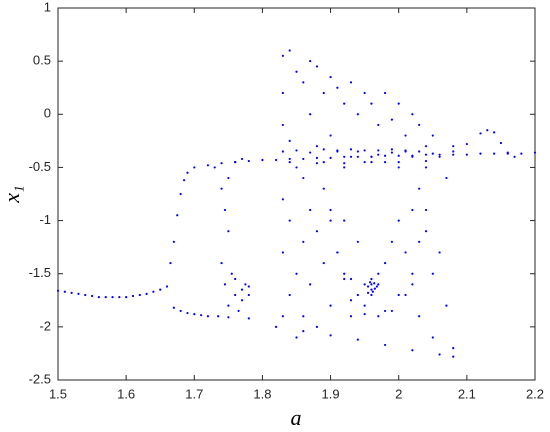  I want to click on y-tick-label: -1, so click(45, 219).